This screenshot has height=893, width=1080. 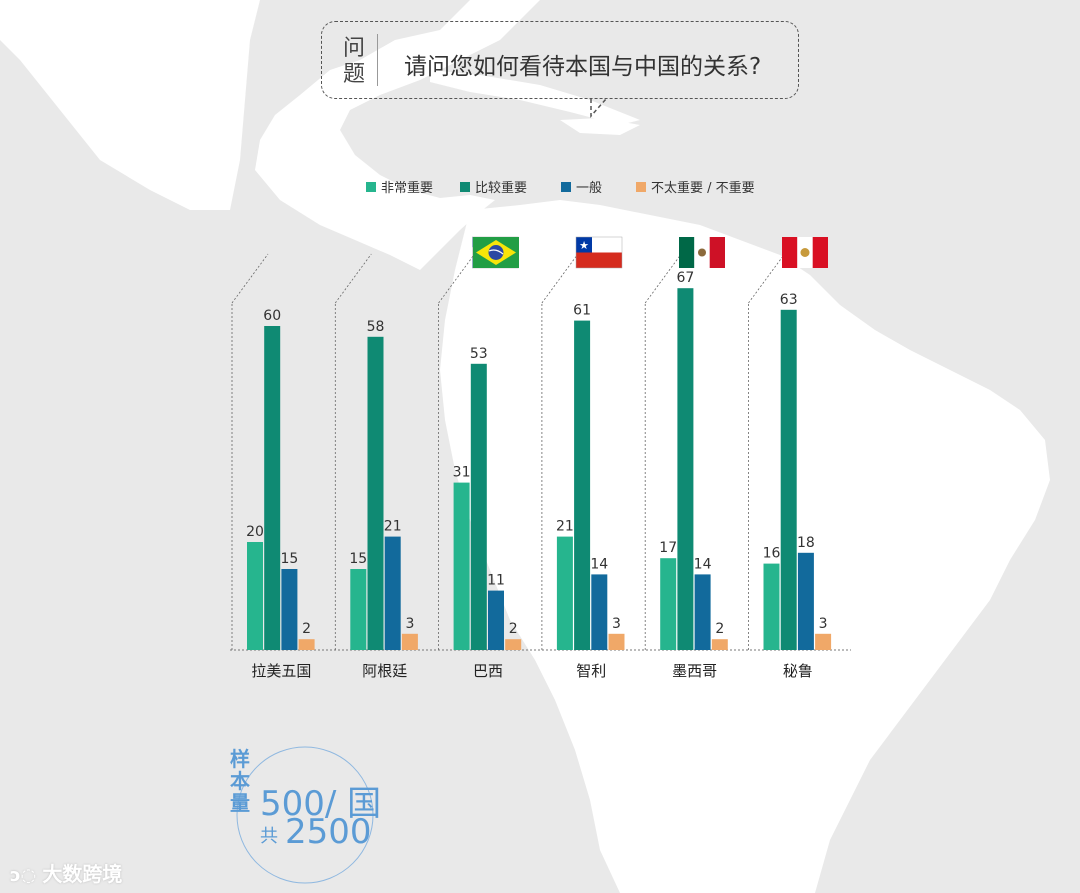 I want to click on data-label: 16, so click(x=772, y=554).